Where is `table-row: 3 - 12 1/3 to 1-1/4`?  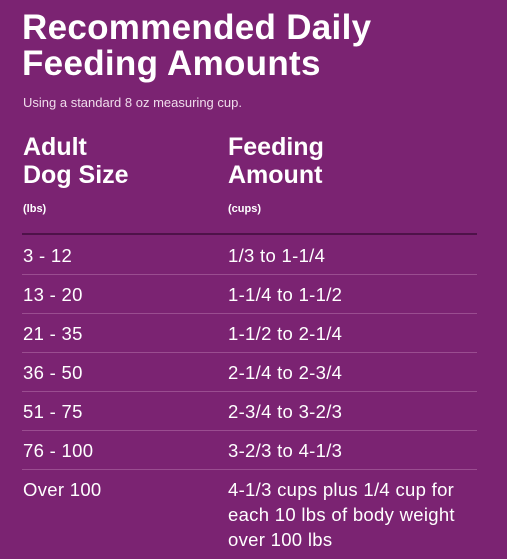 table-row: 3 - 12 1/3 to 1-1/4 is located at coordinates (249, 255).